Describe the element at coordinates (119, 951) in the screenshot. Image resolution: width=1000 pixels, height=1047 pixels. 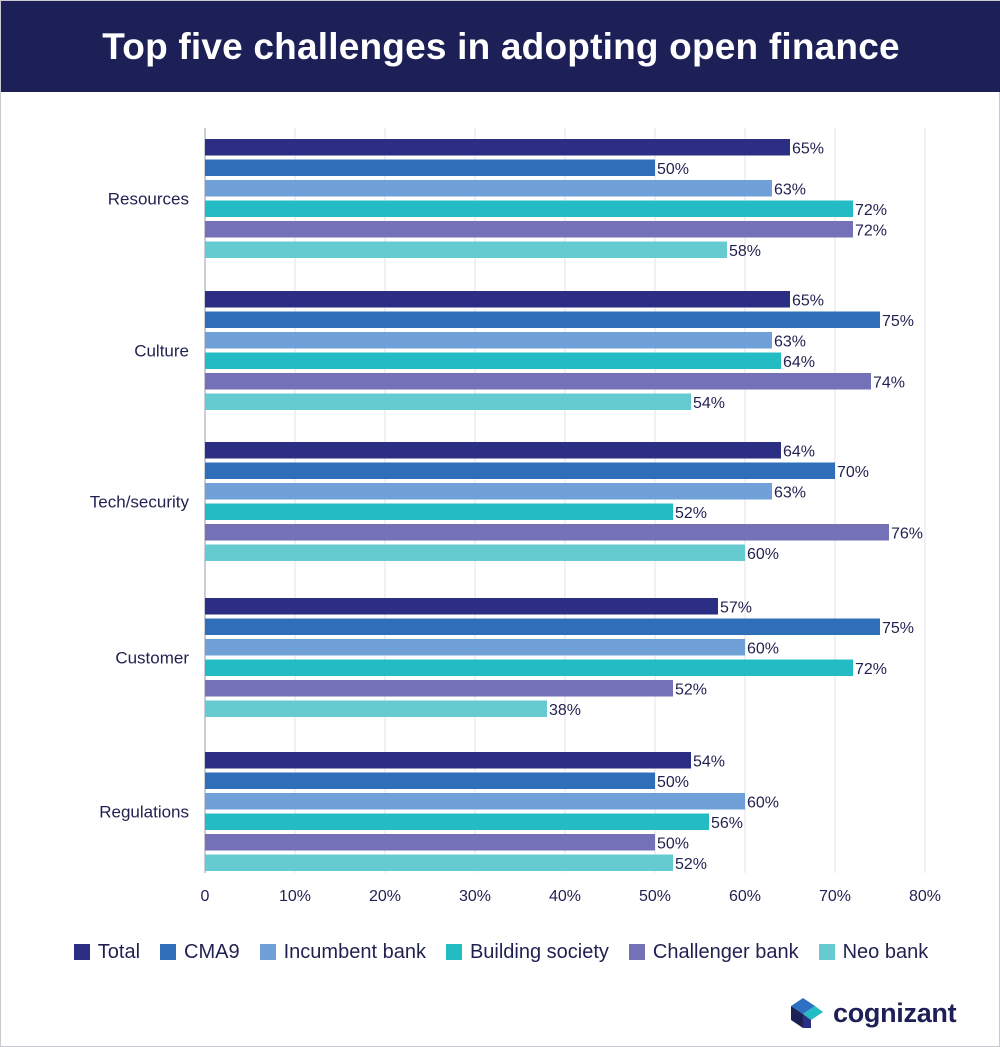
I see `legend-label: Total` at that location.